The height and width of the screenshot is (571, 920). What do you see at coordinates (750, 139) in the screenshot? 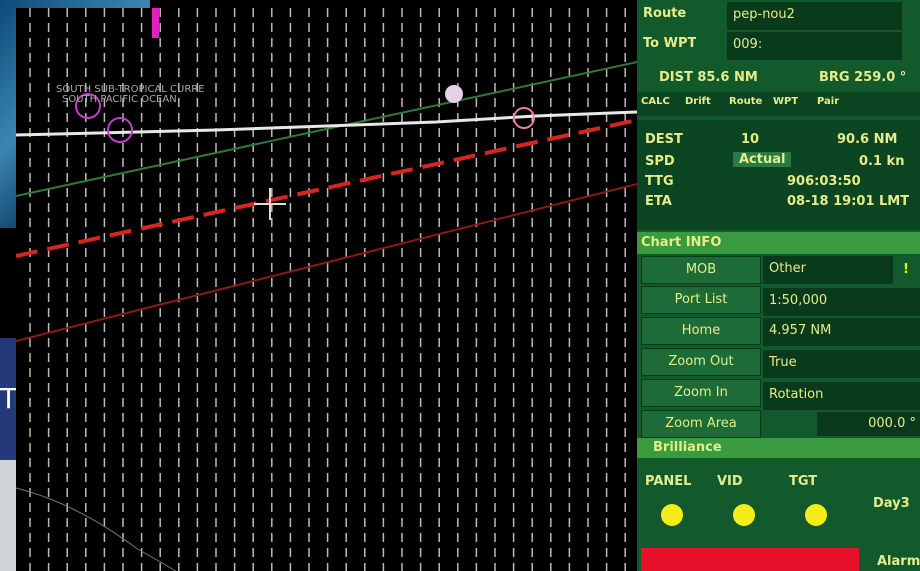
I see `value: 10` at bounding box center [750, 139].